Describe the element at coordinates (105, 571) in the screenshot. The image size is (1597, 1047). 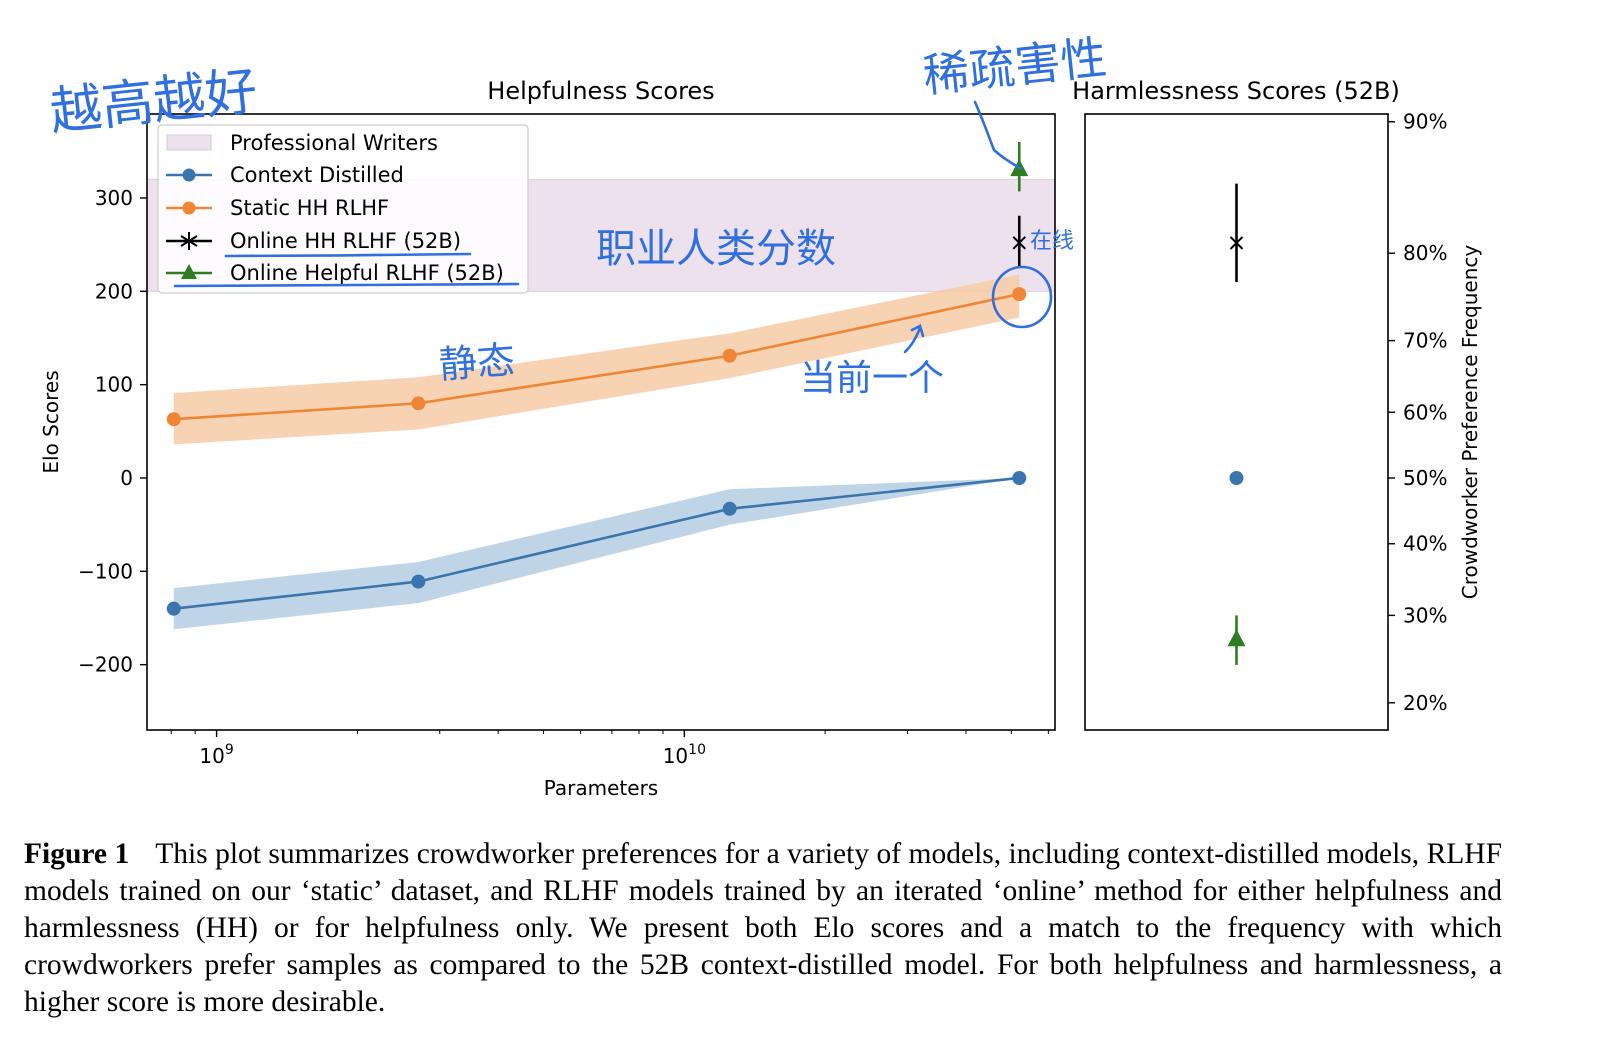
I see `helpfulness-y-tick-label: −100` at that location.